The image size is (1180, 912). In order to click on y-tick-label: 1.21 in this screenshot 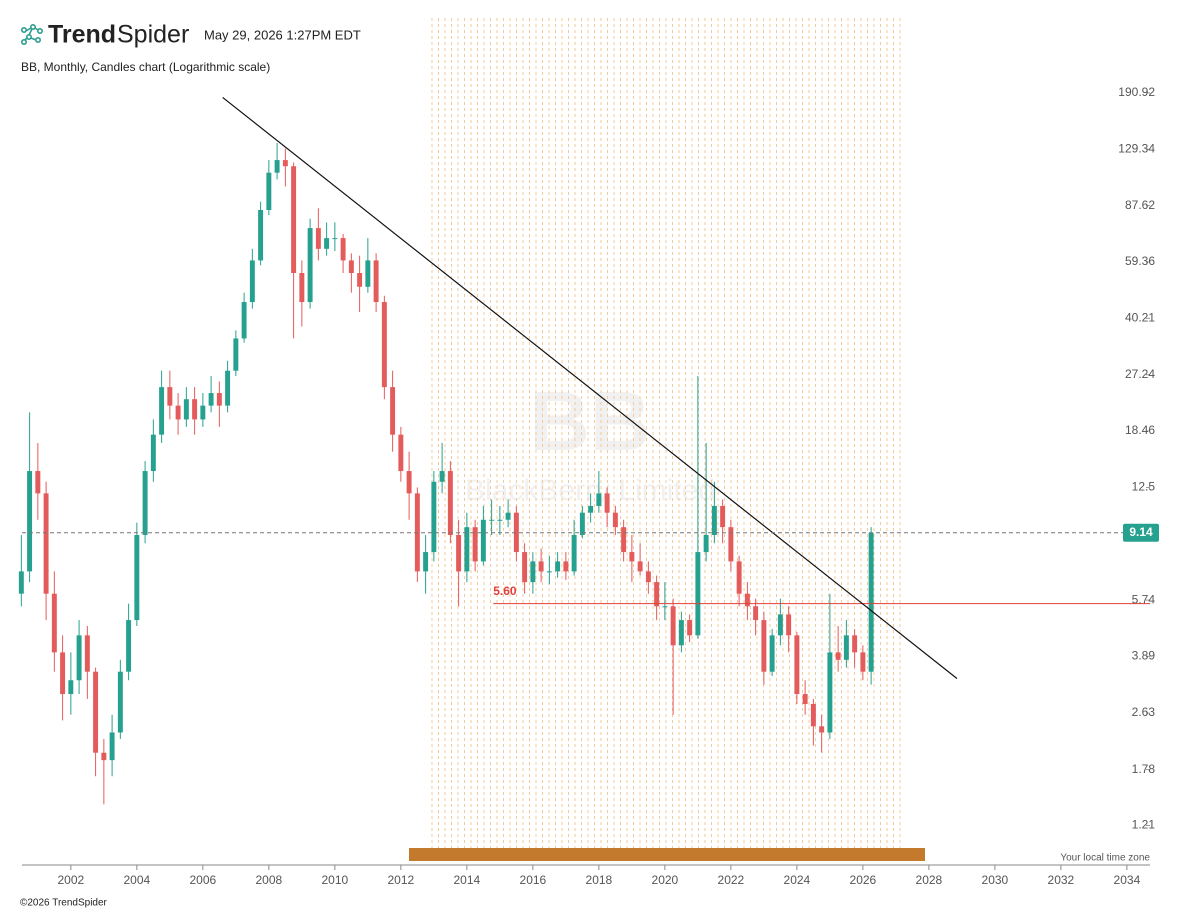, I will do `click(1144, 825)`.